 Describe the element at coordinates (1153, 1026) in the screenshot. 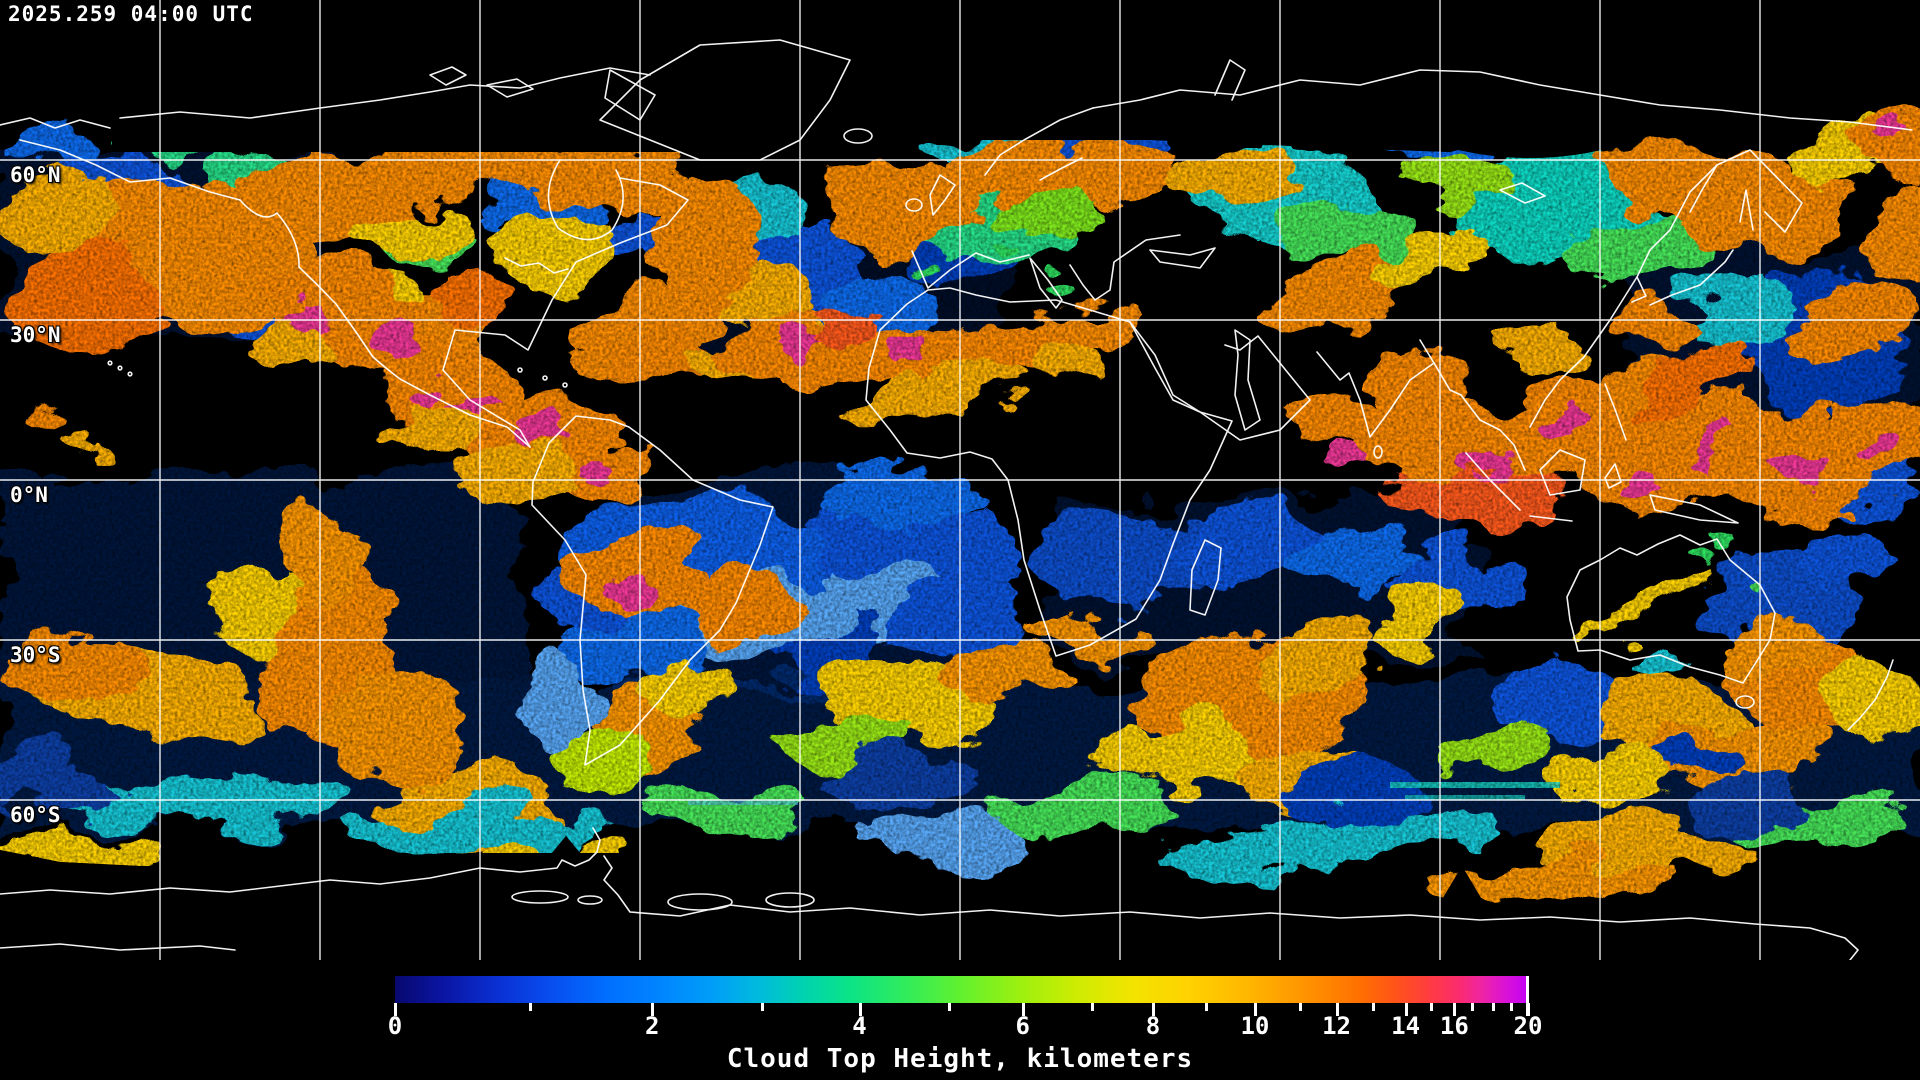

I see `colorbar-tick-label: 8` at that location.